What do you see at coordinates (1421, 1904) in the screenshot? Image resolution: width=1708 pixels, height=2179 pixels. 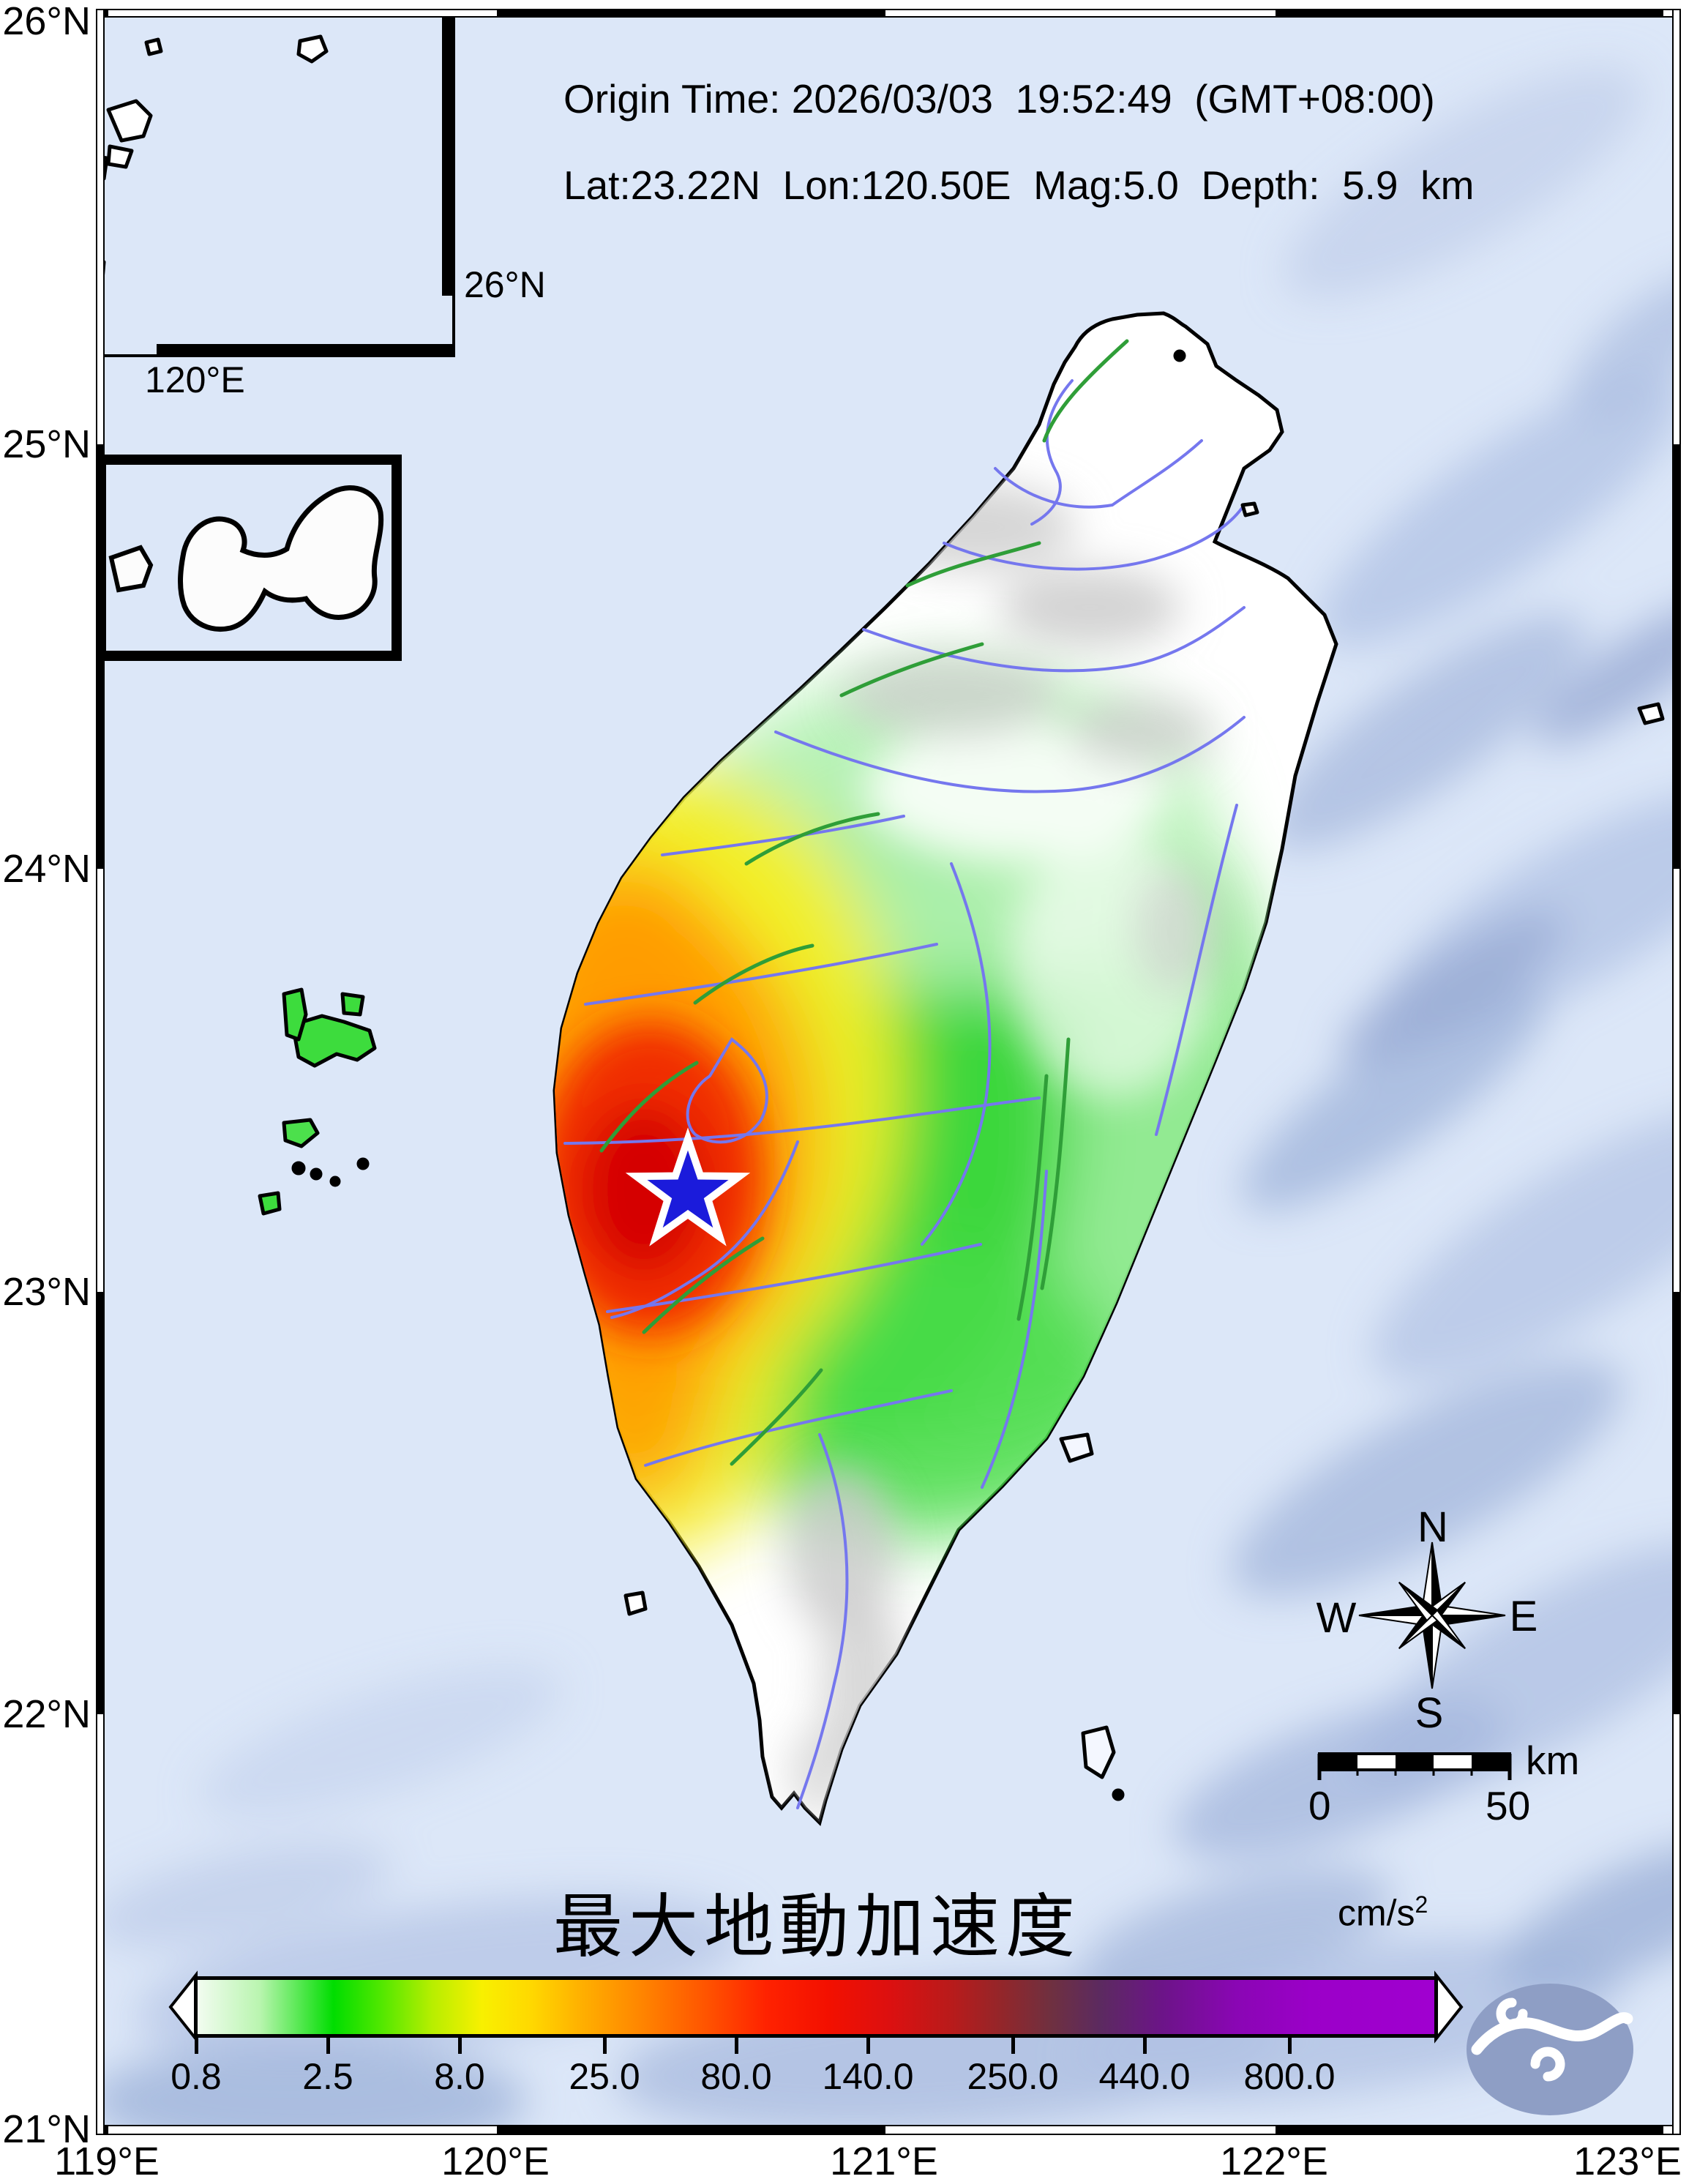 I see `legend-unit-exponent: 2` at bounding box center [1421, 1904].